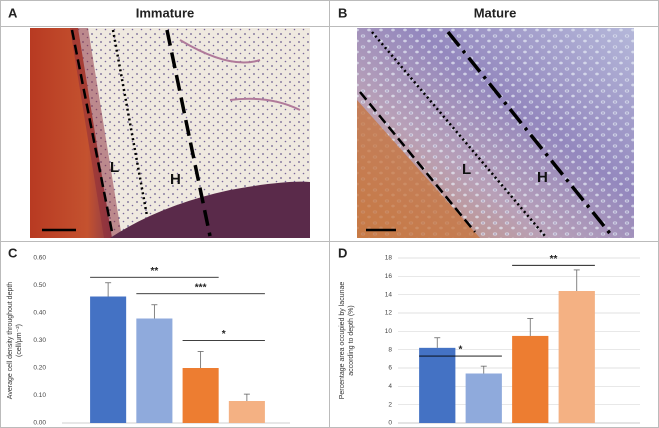  I want to click on y-tick-label: 0.00, so click(39, 423).